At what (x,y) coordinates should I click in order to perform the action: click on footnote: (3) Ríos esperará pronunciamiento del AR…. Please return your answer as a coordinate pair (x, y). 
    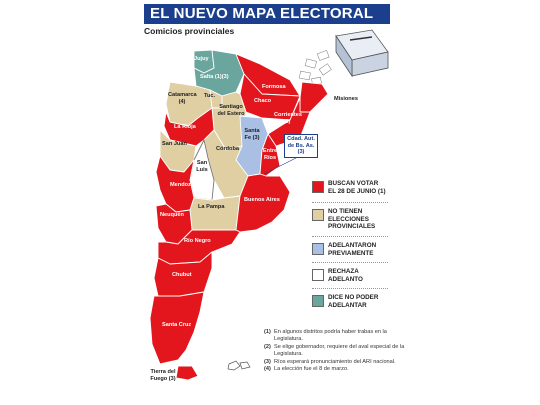
    Looking at the image, I should click on (330, 361).